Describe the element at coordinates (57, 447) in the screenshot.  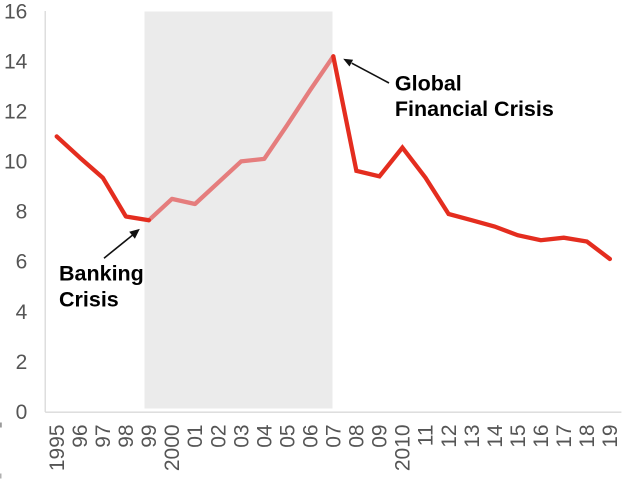
I see `svg-text: 1995` at that location.